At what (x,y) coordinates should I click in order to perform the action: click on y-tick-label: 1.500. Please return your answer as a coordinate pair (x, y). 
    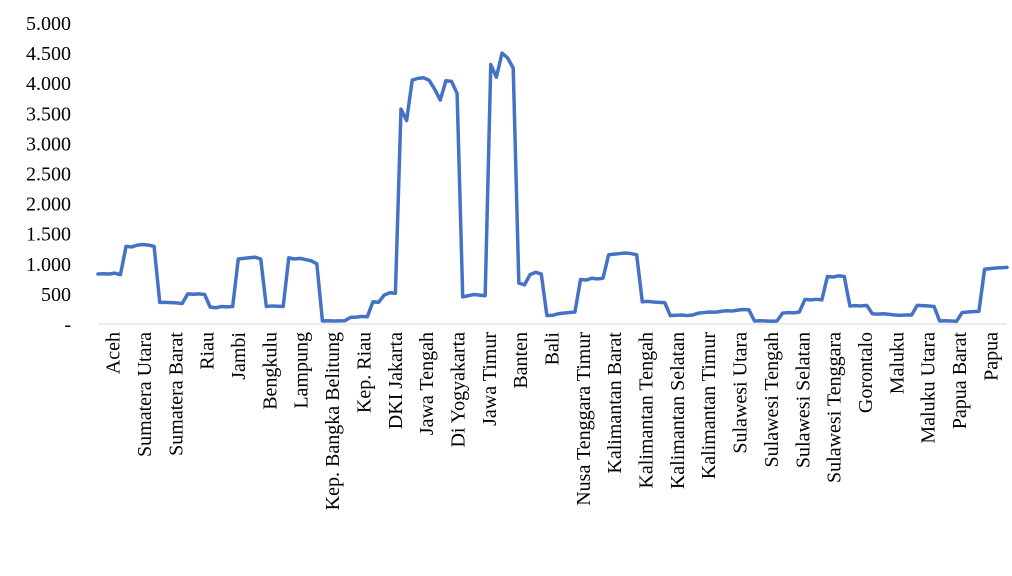
    Looking at the image, I should click on (48, 235).